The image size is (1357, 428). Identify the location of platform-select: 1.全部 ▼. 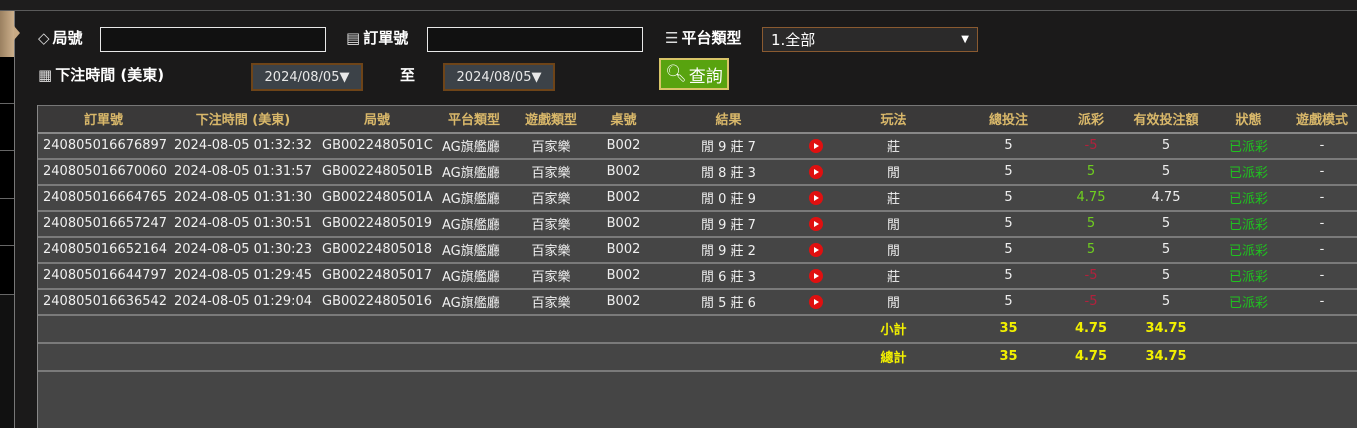
(870, 39).